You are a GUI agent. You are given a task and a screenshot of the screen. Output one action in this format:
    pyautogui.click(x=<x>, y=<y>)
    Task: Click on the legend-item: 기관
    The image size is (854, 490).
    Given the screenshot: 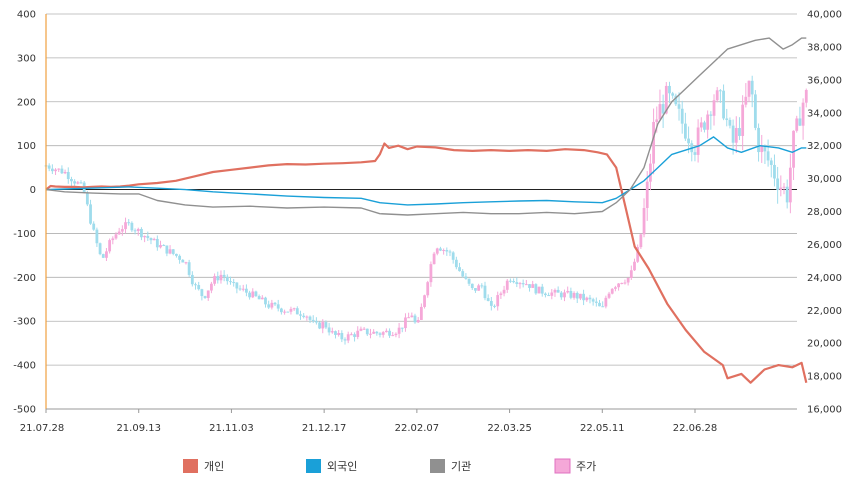 What is the action you would take?
    pyautogui.click(x=450, y=466)
    